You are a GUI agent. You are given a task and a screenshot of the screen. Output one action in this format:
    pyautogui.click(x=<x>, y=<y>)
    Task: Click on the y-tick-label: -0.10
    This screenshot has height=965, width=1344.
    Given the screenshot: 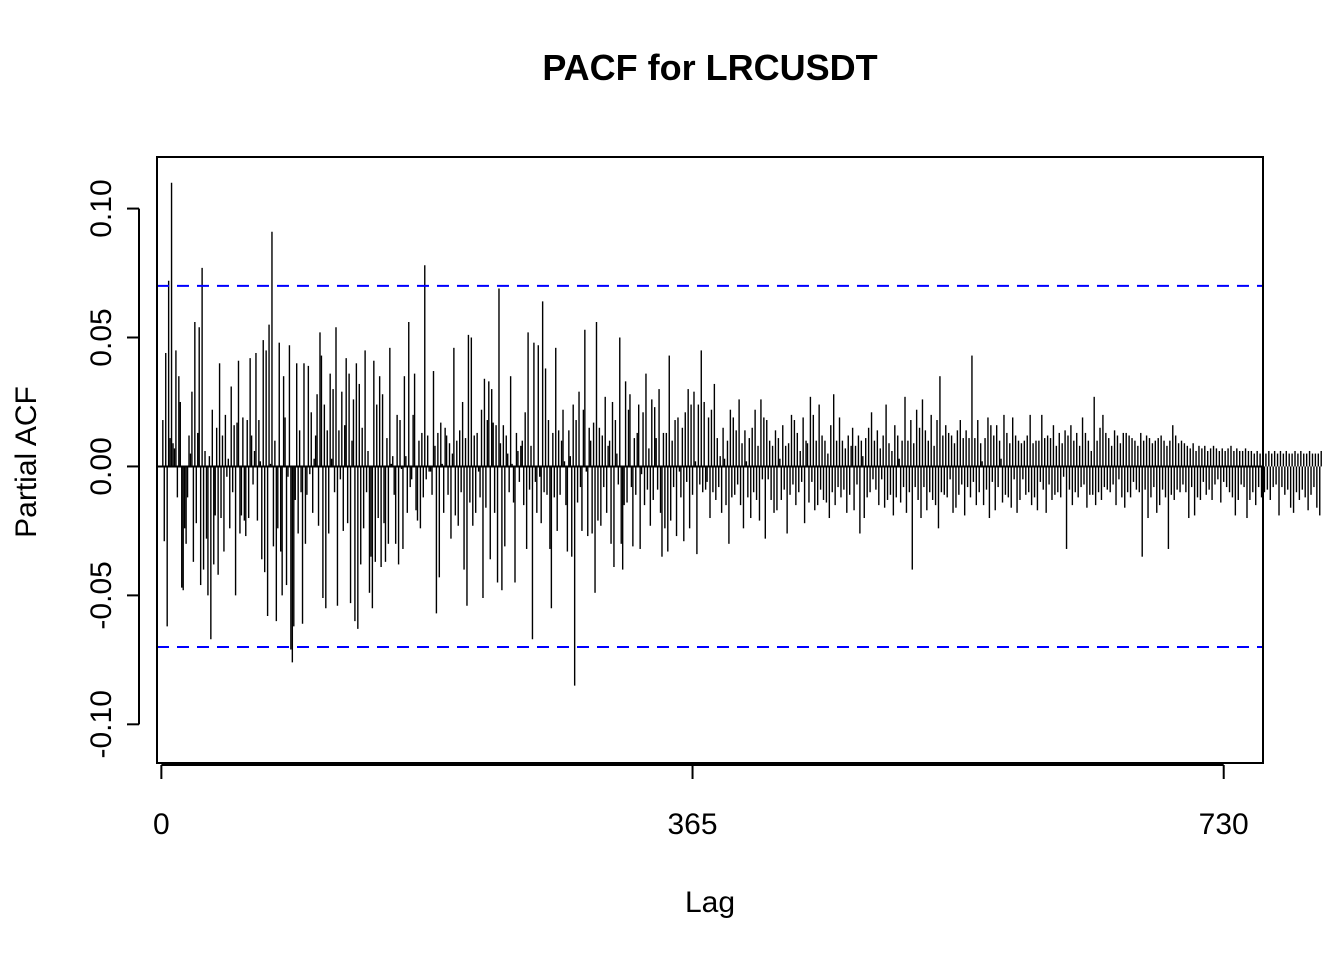 What is the action you would take?
    pyautogui.click(x=101, y=724)
    